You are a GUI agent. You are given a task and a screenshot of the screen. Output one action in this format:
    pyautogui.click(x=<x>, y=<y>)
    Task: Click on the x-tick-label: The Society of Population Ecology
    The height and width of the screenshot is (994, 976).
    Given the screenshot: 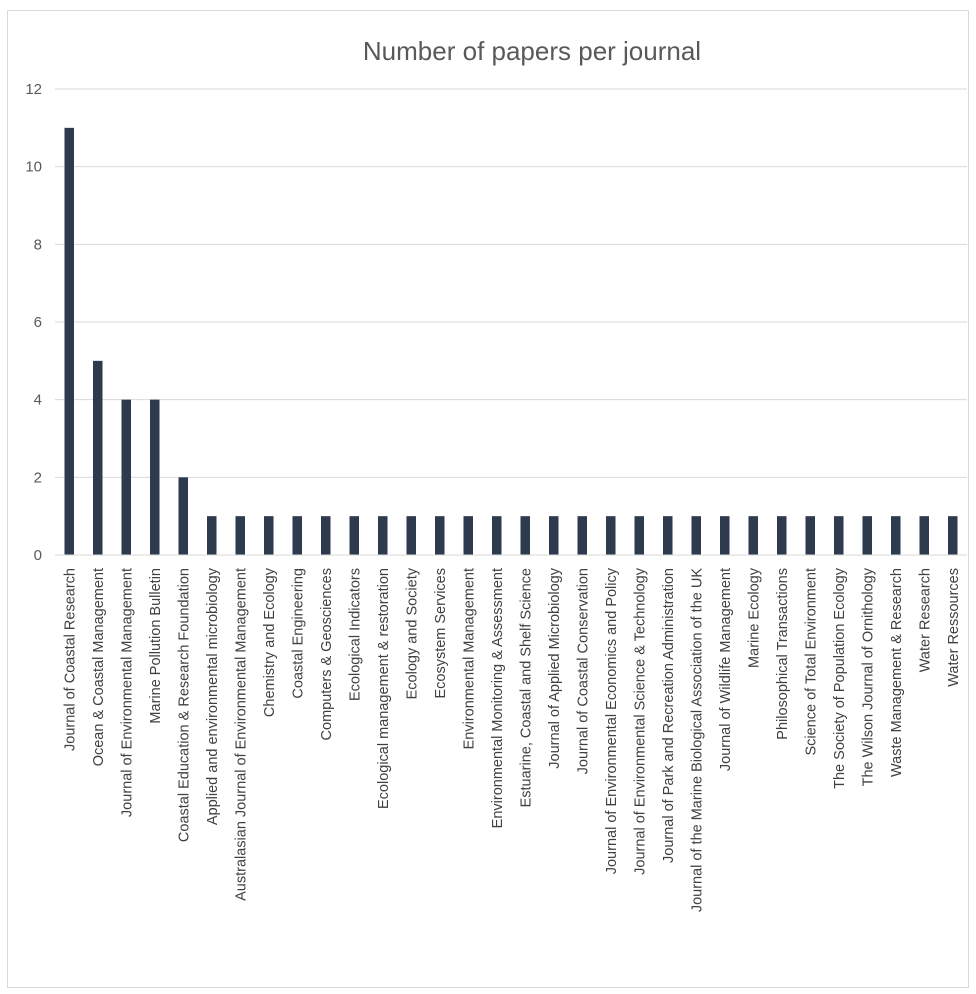 What is the action you would take?
    pyautogui.click(x=840, y=678)
    